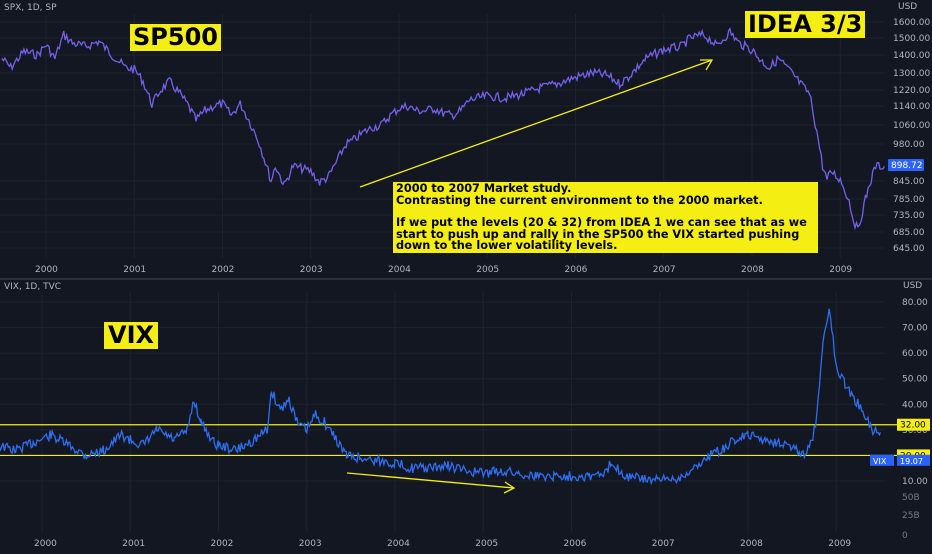  Describe the element at coordinates (576, 270) in the screenshot. I see `spx-x-tick-label: 2006` at that location.